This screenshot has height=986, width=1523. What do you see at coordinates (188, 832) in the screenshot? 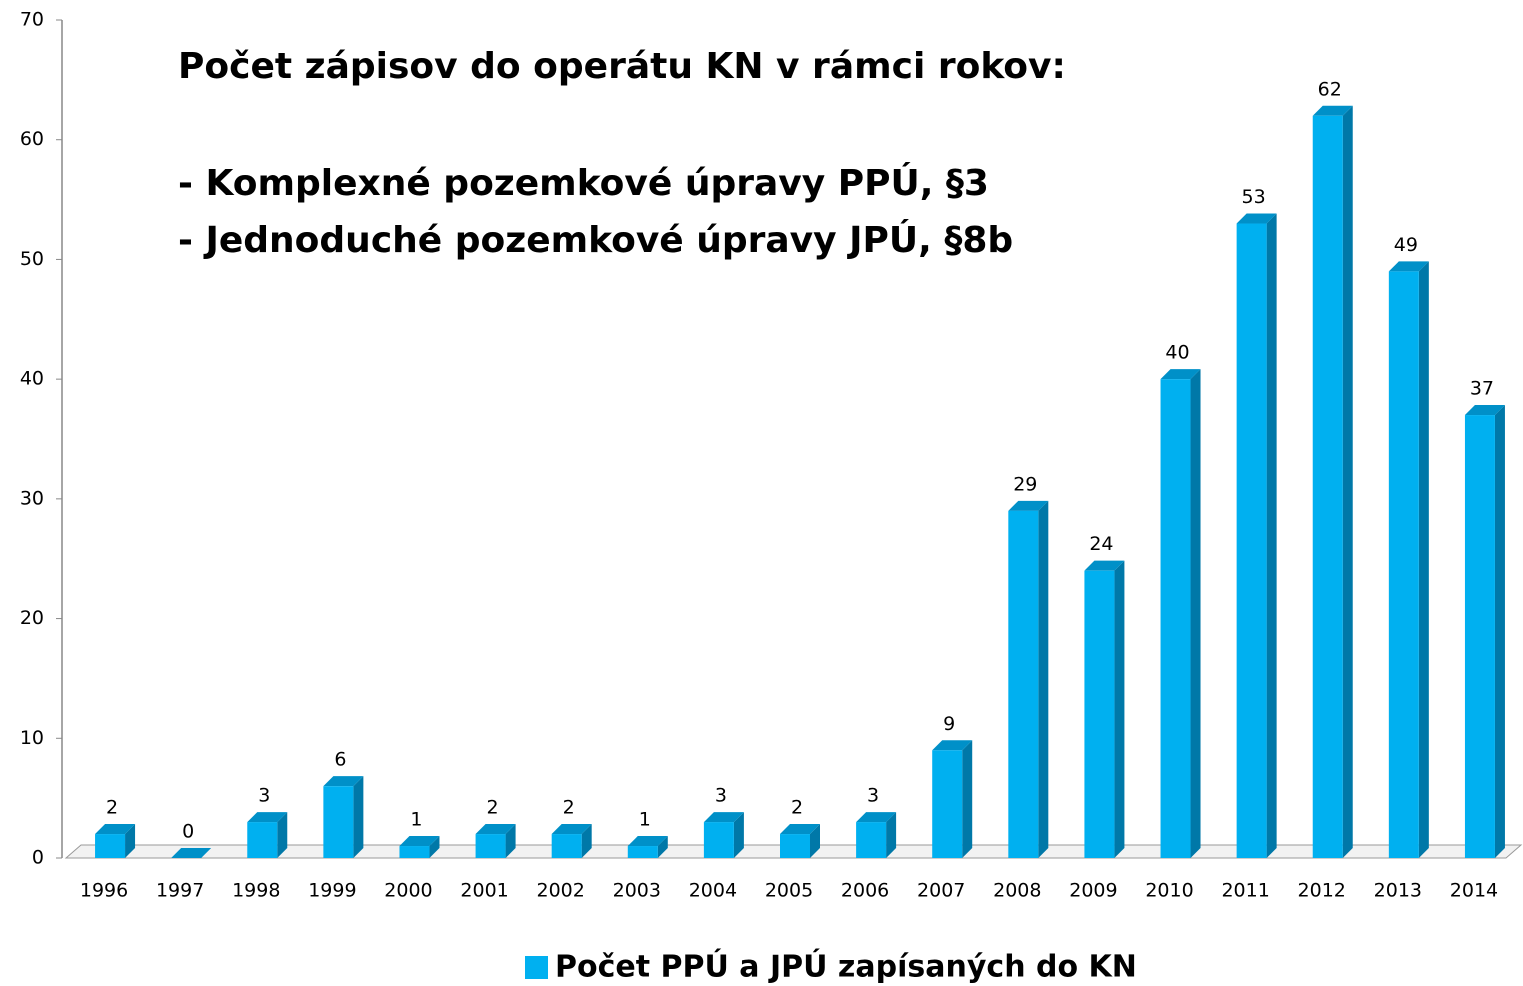
I see `data-label: 0` at bounding box center [188, 832].